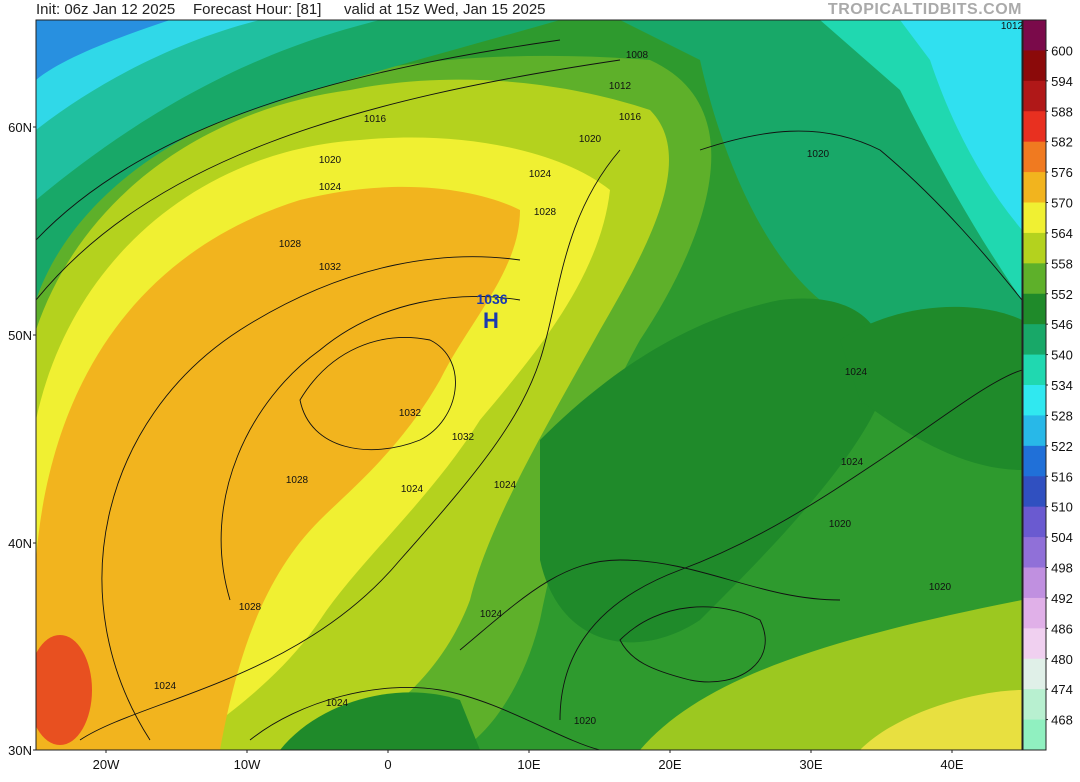 Image resolution: width=1080 pixels, height=782 pixels. What do you see at coordinates (528, 764) in the screenshot?
I see `lon-label: 10E` at bounding box center [528, 764].